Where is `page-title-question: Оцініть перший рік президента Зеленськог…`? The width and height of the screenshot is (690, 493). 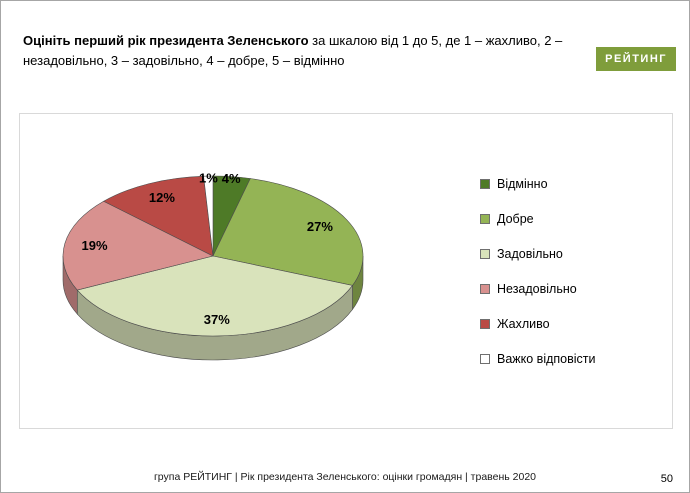
page-title-question: Оцініть перший рік президента Зеленськог… is located at coordinates (166, 40).